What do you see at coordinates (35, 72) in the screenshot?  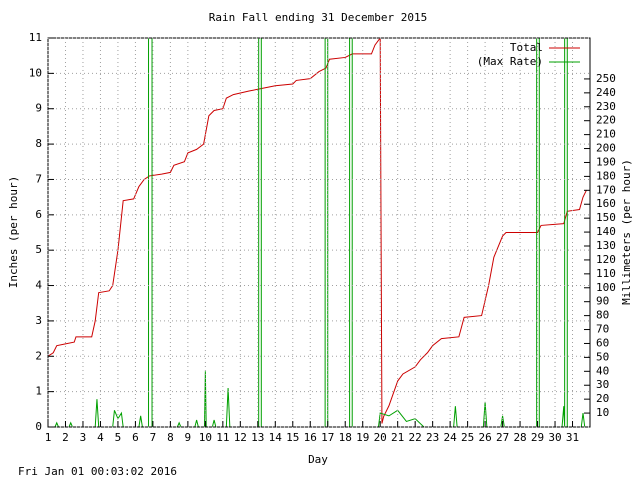 I see `y-tick-label: 10` at bounding box center [35, 72].